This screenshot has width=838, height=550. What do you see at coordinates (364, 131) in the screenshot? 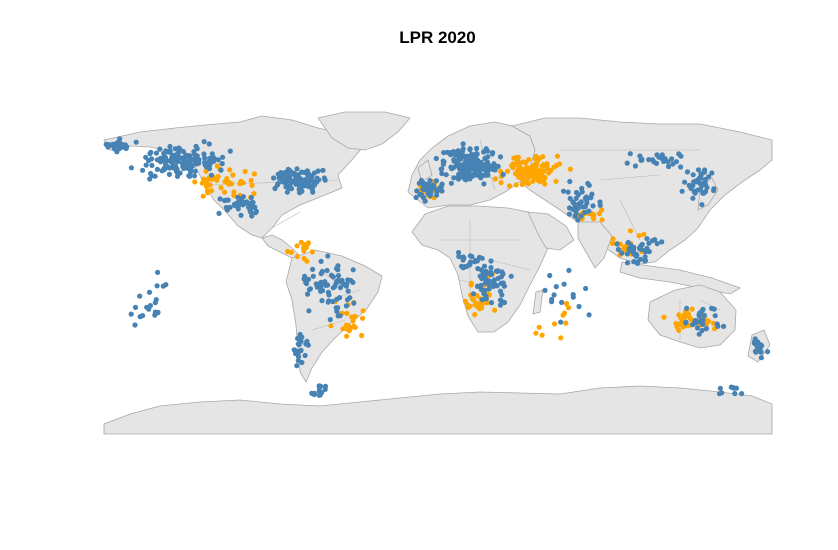
I see `greenland` at bounding box center [364, 131].